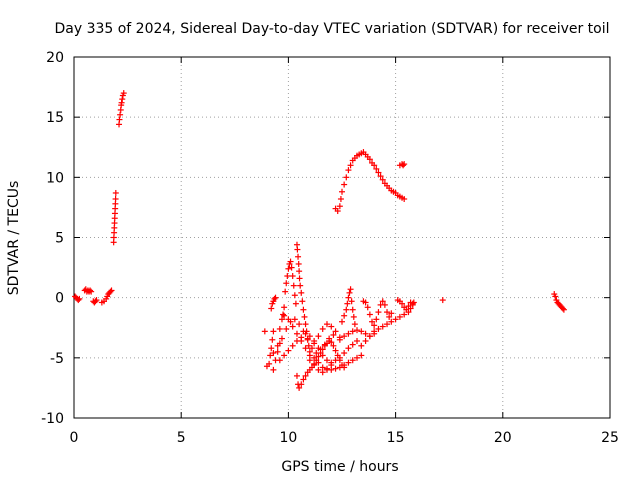  Describe the element at coordinates (181, 438) in the screenshot. I see `x-tick-label: 5` at that location.